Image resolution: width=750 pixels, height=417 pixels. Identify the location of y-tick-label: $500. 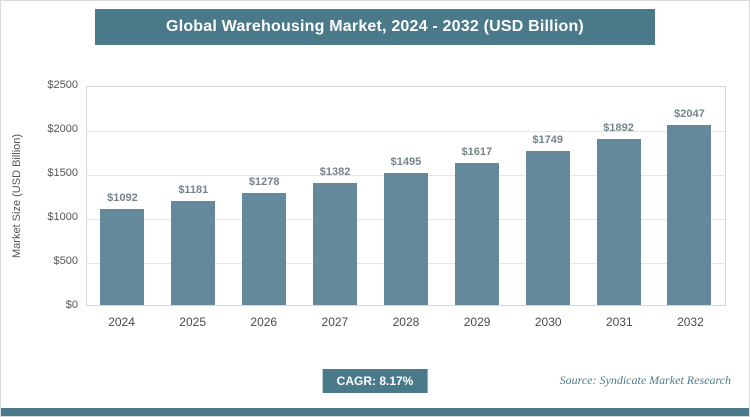
(65, 261).